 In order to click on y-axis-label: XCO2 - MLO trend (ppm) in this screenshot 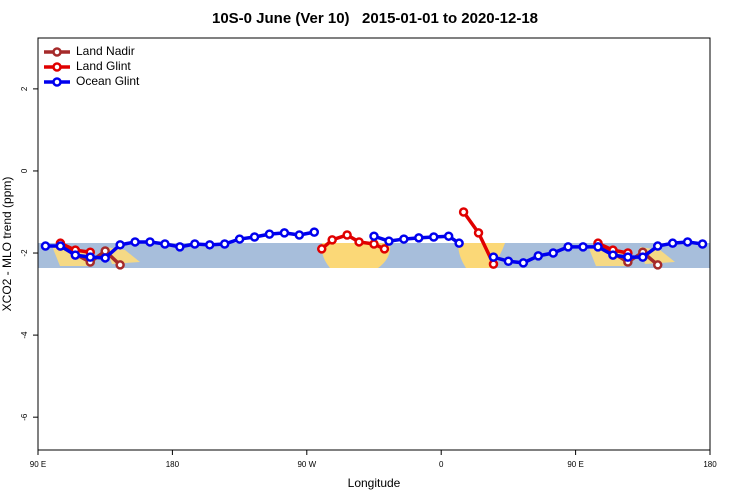, I will do `click(7, 244)`.